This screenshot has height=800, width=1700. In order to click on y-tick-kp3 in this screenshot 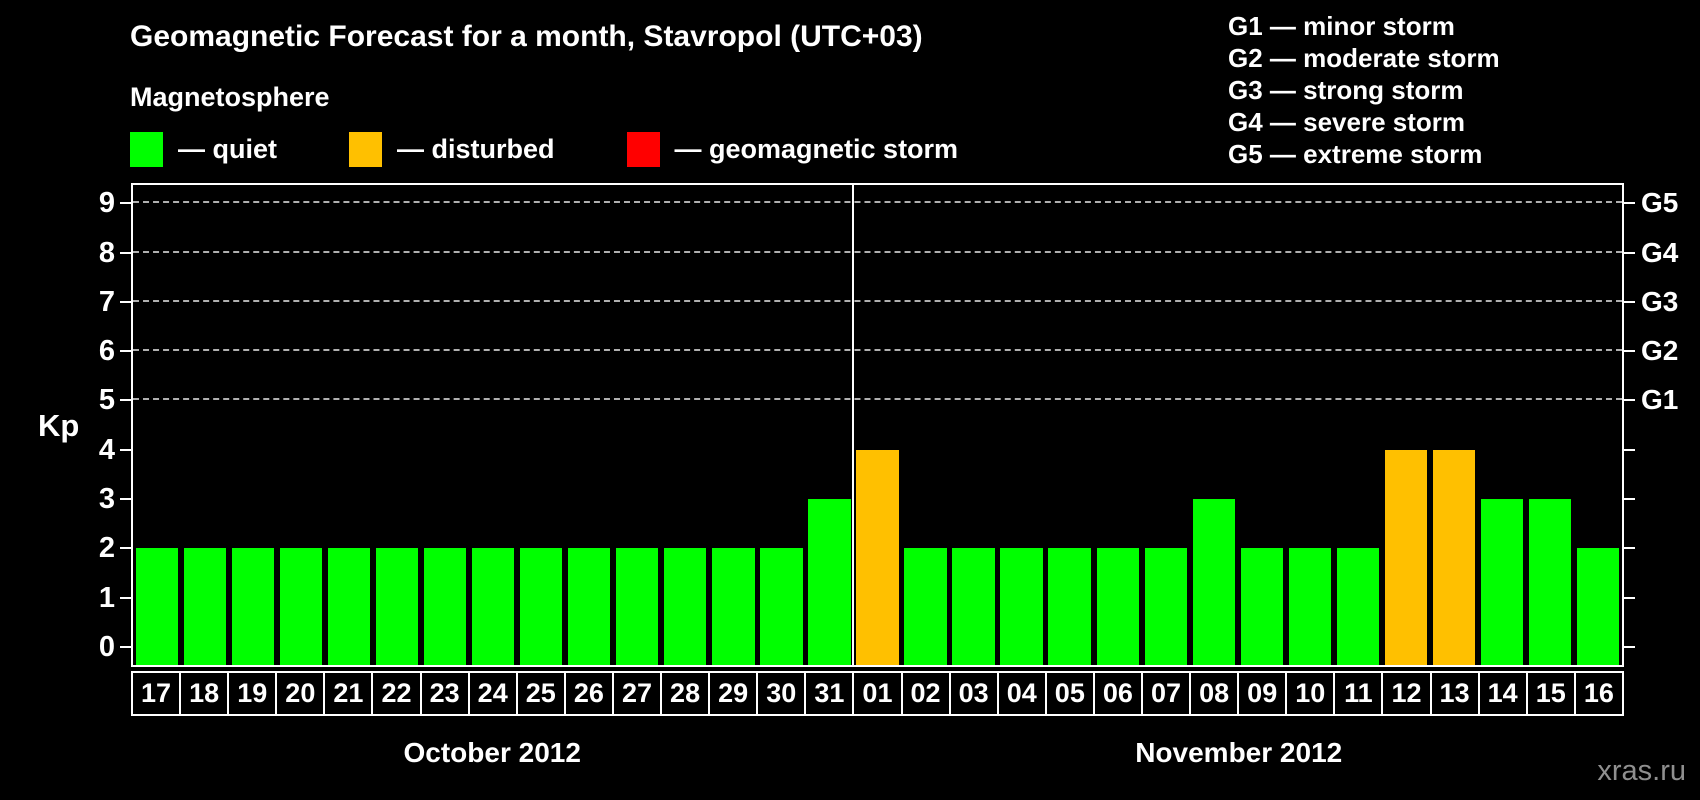, I will do `click(125, 498)`.